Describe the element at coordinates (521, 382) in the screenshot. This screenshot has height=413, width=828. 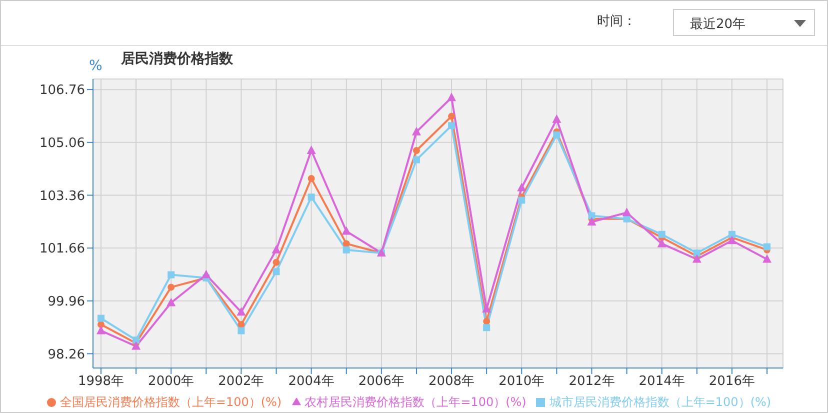
I see `x-tick-label: 2010年` at that location.